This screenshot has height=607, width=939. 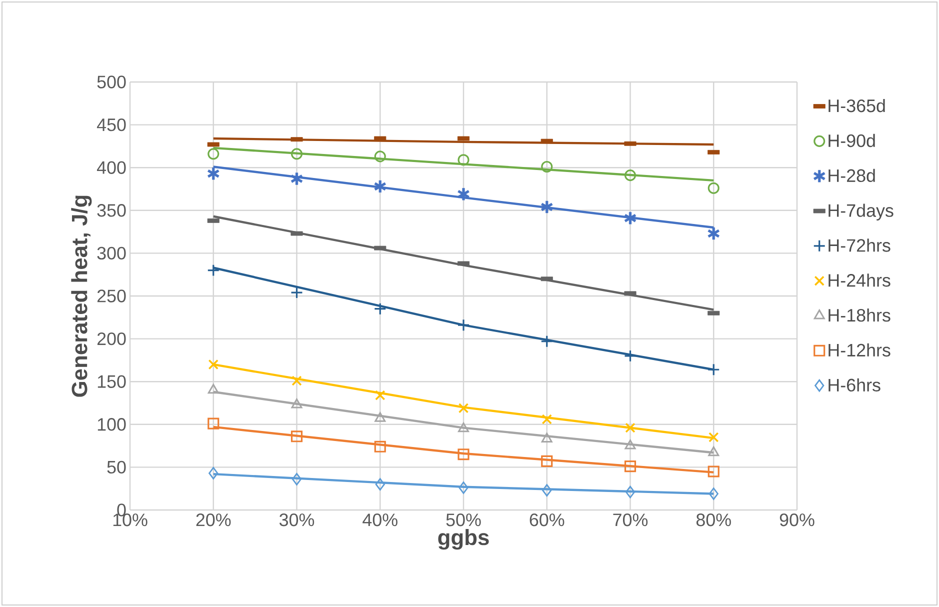 What do you see at coordinates (111, 253) in the screenshot?
I see `y-tick-label: 300` at bounding box center [111, 253].